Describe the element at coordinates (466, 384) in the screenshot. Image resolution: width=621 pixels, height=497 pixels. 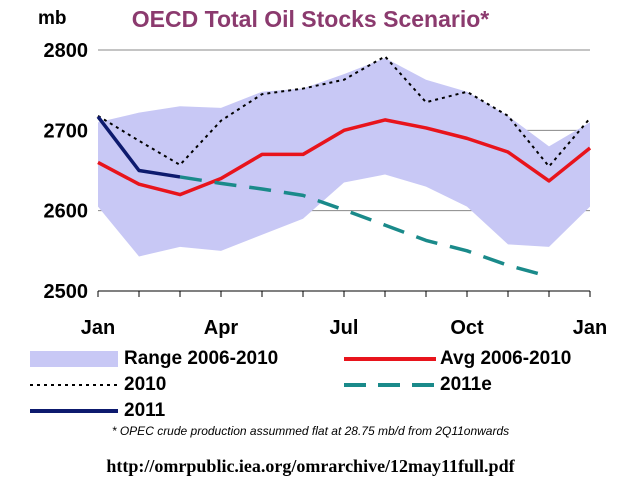
I see `legend-label-2011e: 2011e` at that location.